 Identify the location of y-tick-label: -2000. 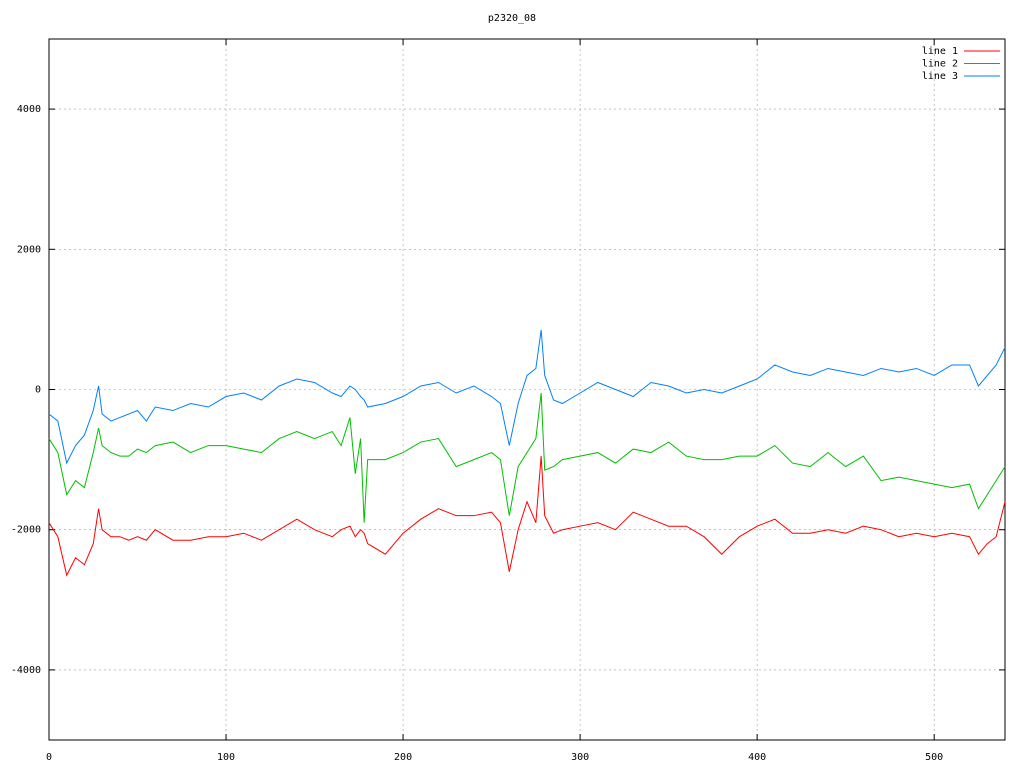
(26, 530).